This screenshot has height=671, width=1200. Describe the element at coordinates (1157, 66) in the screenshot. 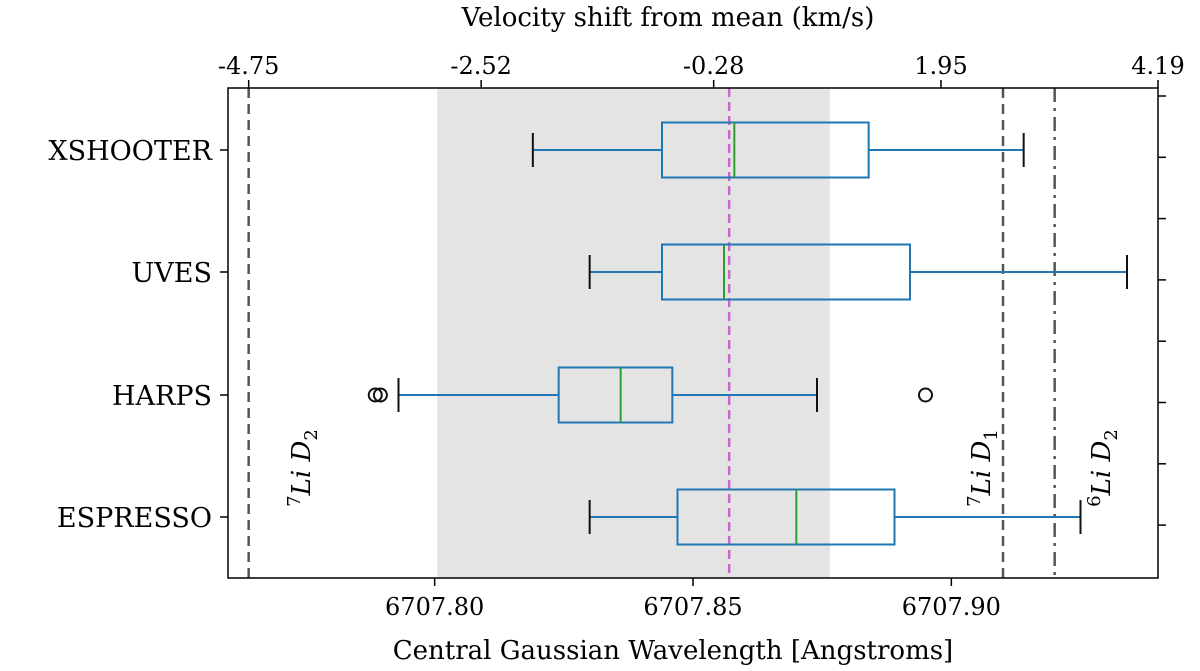

I see `top-tick-label: 4.19` at that location.